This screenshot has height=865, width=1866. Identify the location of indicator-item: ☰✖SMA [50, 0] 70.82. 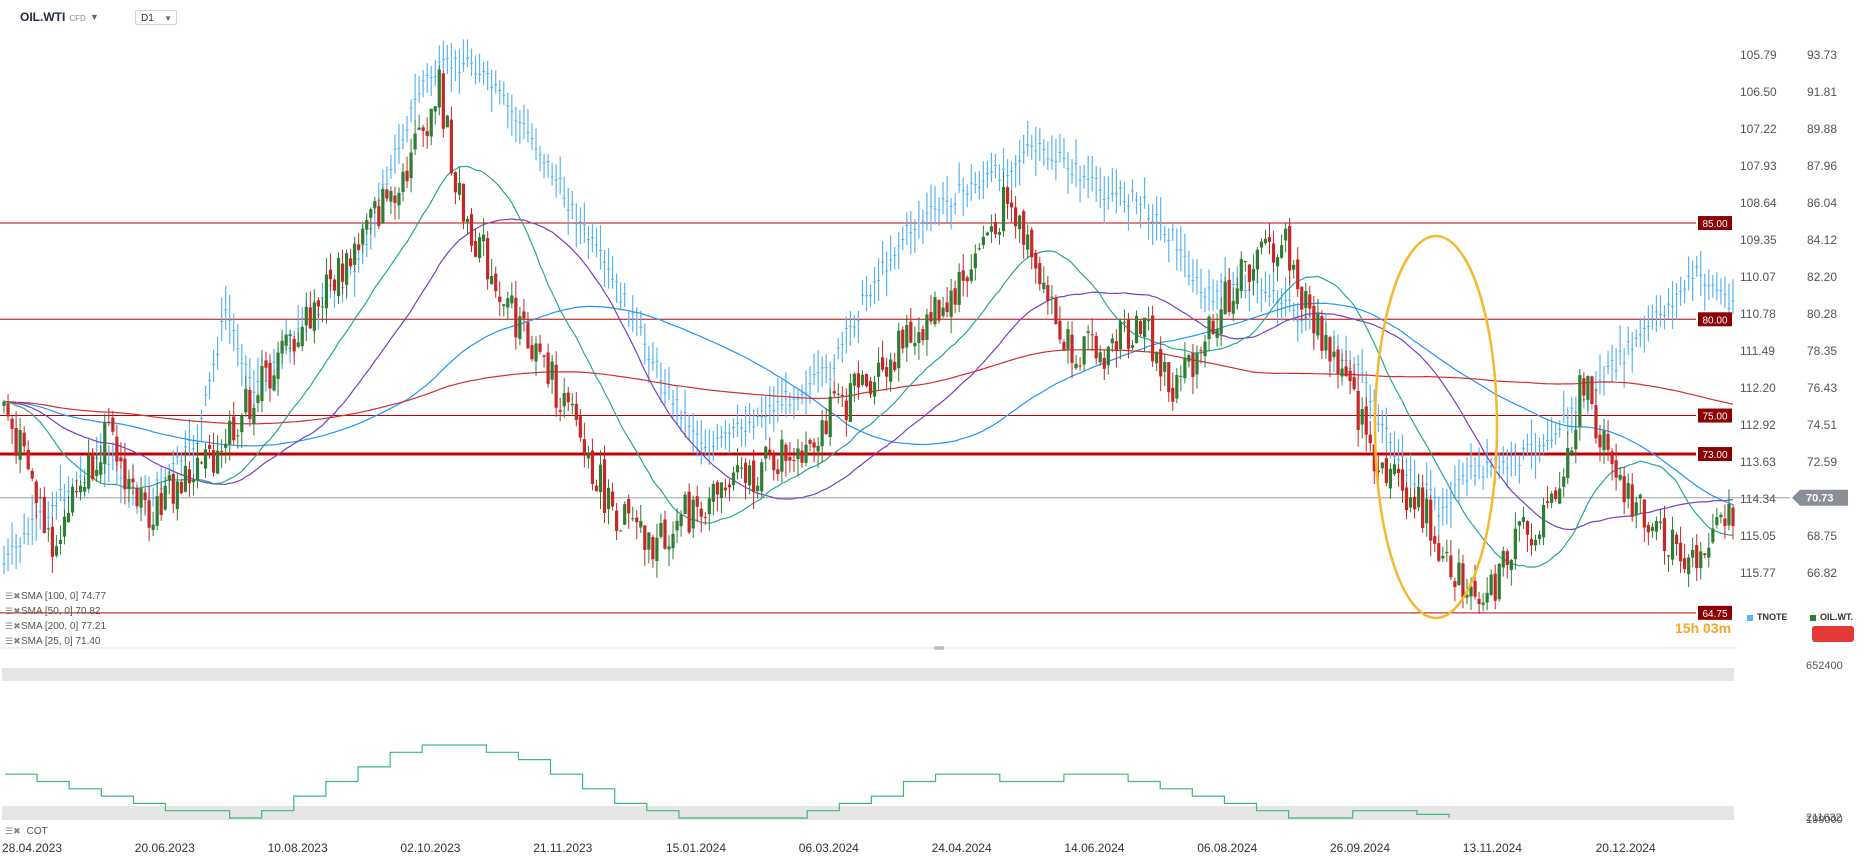
(53, 611).